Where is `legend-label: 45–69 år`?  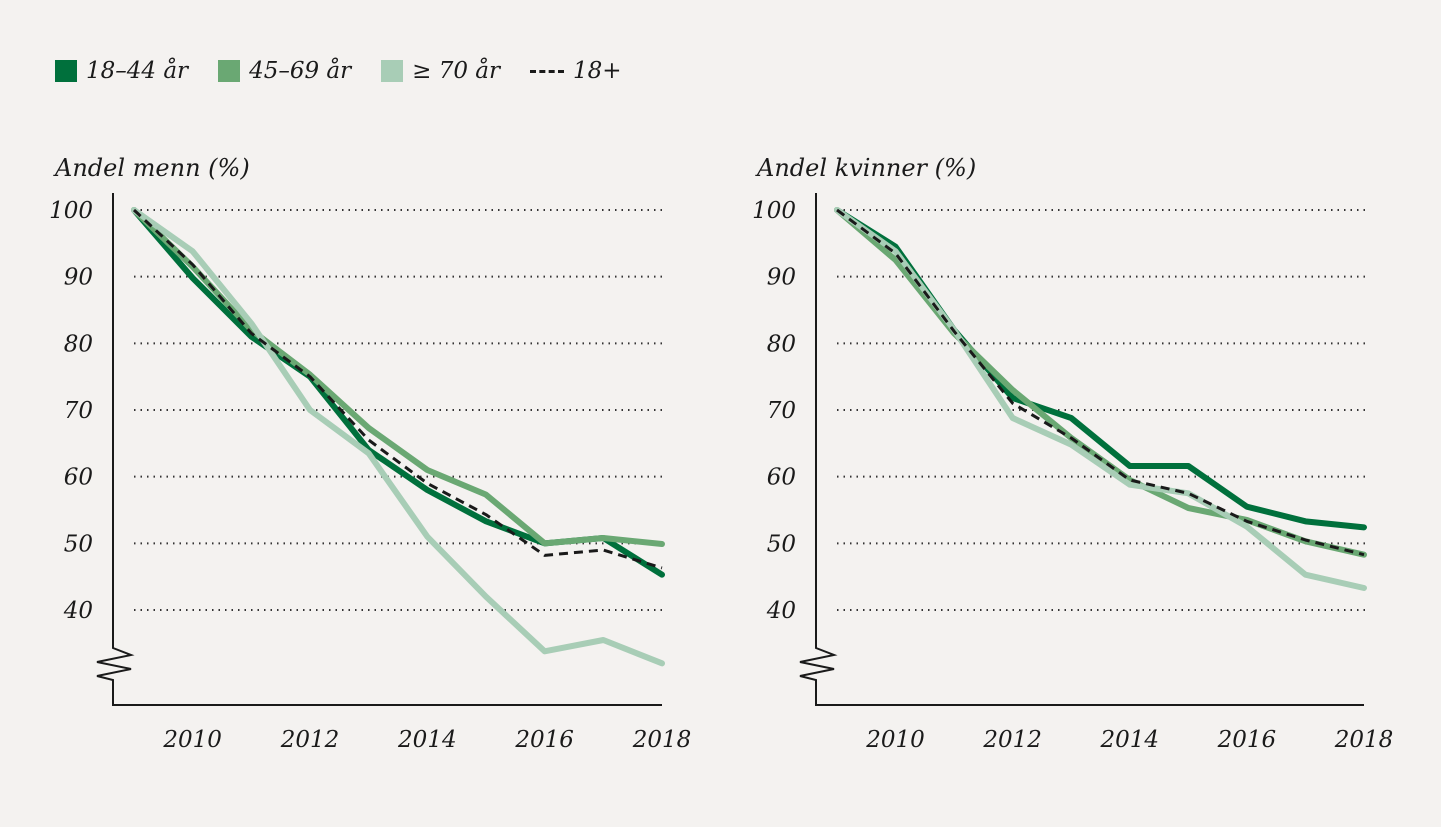
legend-label: 45–69 år is located at coordinates (300, 71).